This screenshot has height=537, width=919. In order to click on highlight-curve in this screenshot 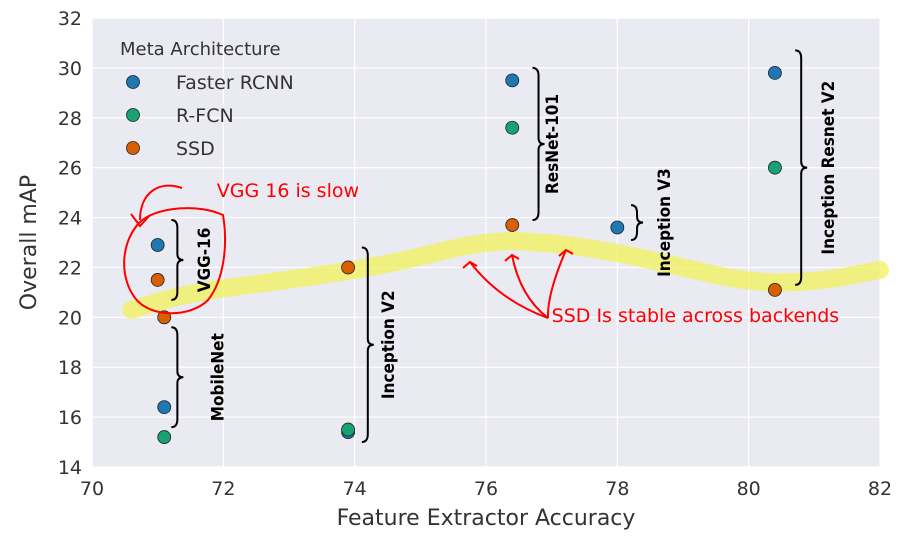, I will do `click(505, 275)`.